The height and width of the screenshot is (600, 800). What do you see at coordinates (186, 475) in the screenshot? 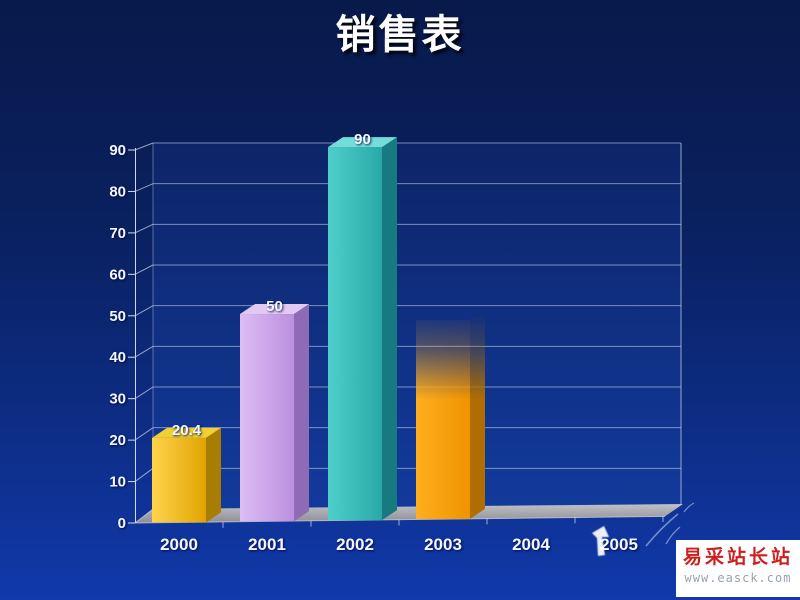
I see `bar-2000` at bounding box center [186, 475].